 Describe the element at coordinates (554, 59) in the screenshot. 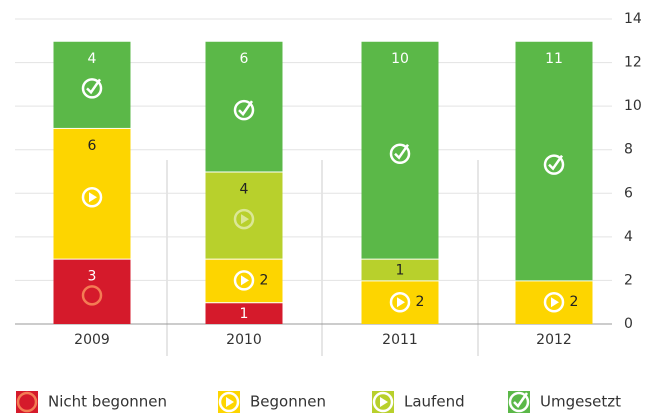

I see `value-label: 11` at that location.